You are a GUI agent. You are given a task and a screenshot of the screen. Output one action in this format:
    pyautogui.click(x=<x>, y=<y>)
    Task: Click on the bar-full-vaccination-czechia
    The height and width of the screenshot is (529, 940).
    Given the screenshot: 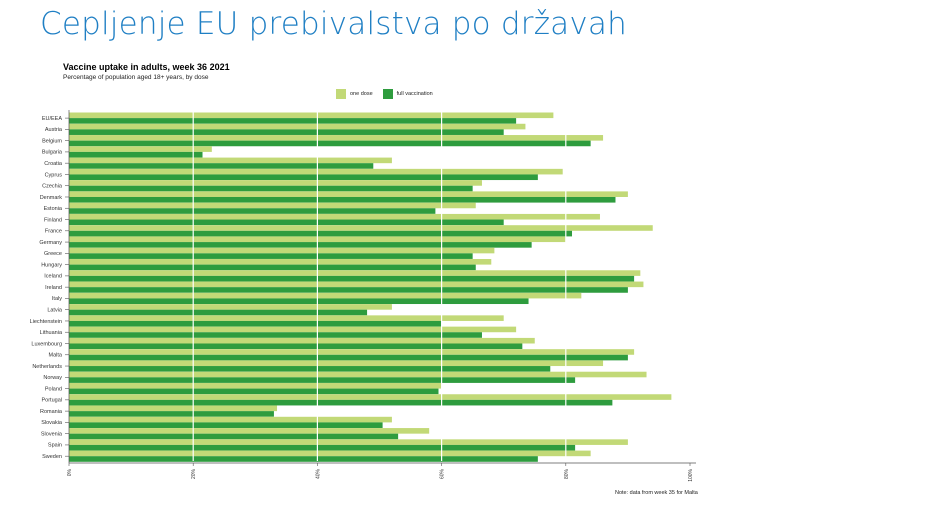 What is the action you would take?
    pyautogui.click(x=271, y=188)
    